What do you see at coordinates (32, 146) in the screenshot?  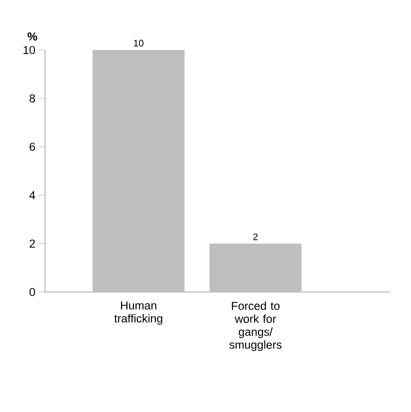 I see `y-tick-label: 6` at bounding box center [32, 146].